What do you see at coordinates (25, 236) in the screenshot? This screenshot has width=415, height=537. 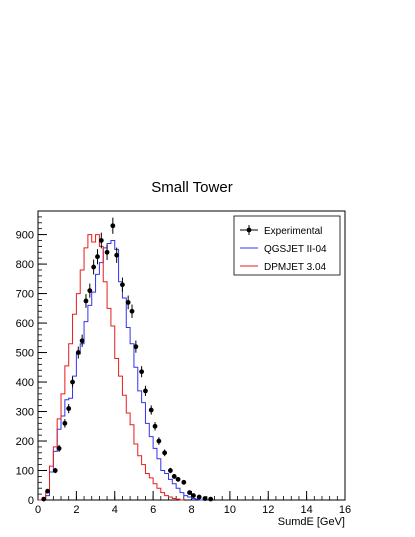 I see `y-tick-label: 900` at bounding box center [25, 236].